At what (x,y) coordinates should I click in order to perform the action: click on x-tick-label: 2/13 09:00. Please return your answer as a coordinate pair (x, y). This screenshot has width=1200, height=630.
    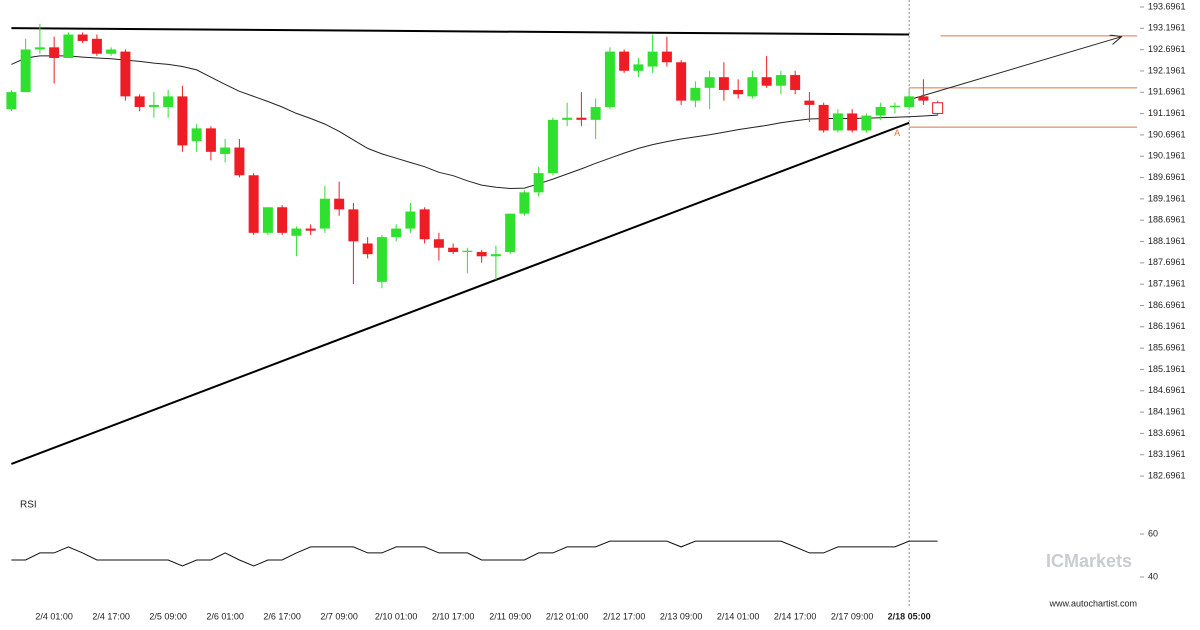
    Looking at the image, I should click on (681, 616).